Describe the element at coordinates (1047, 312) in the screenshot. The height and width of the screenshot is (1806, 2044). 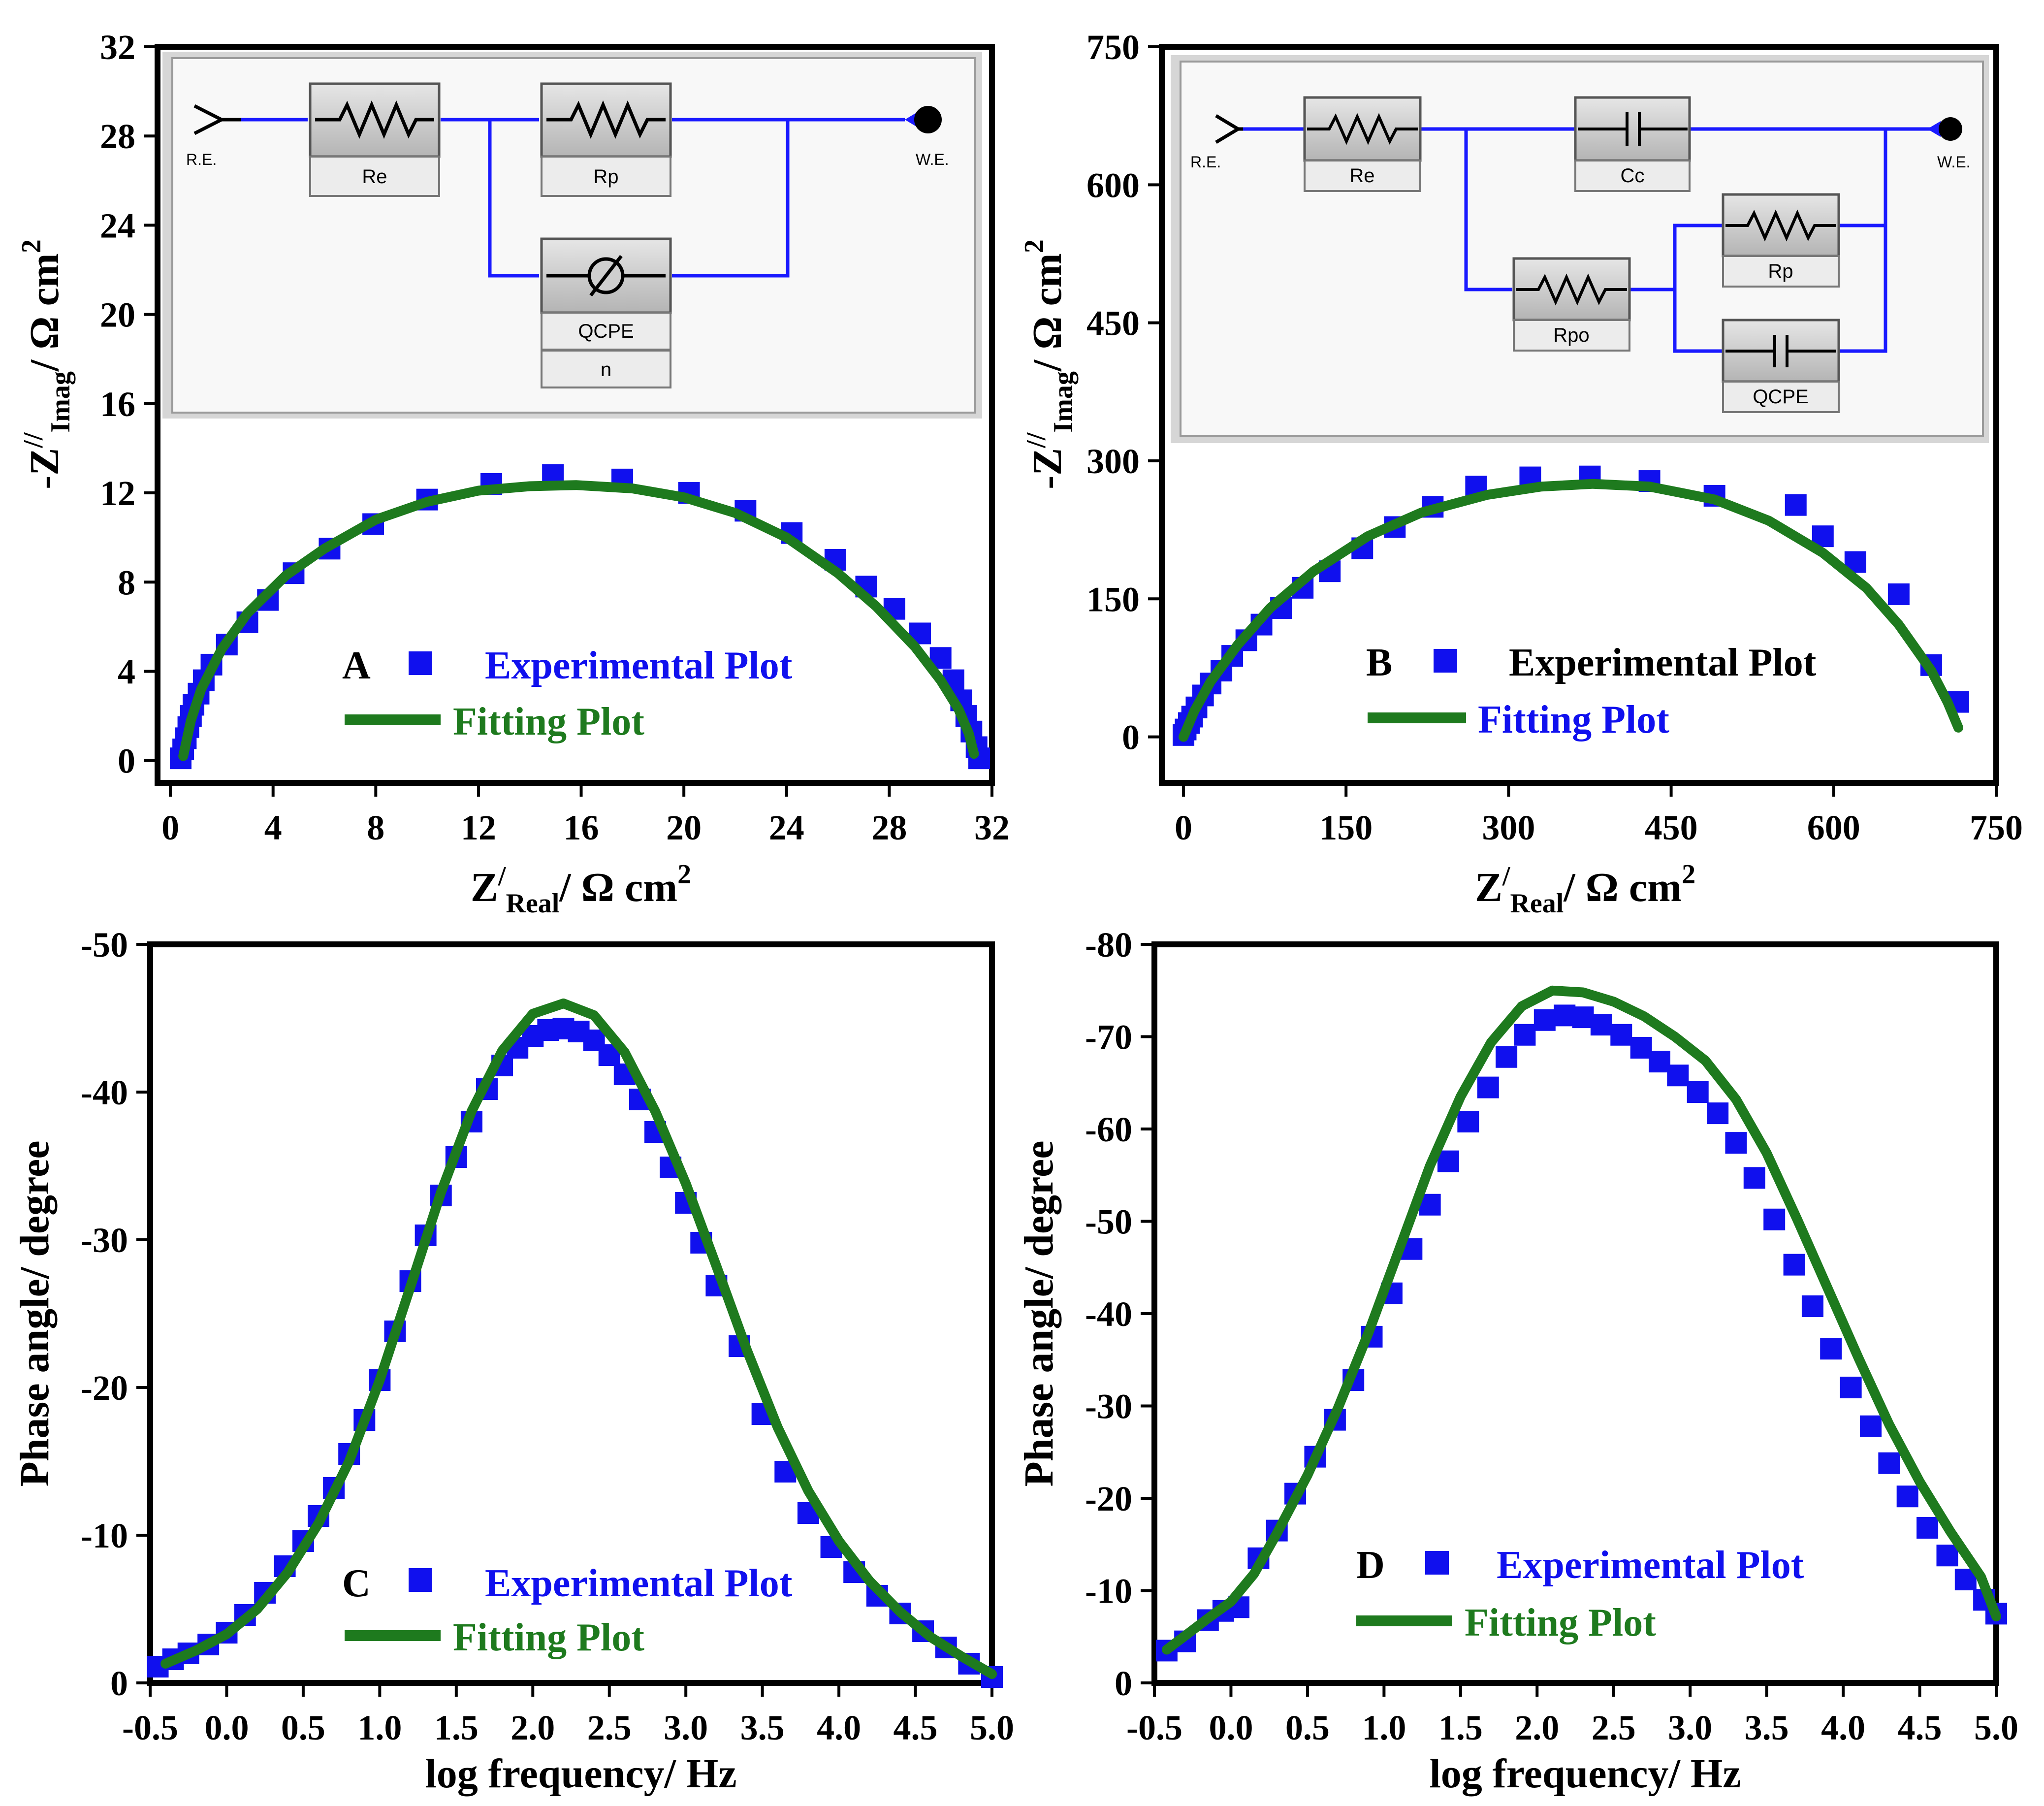
I see `panel-b-ylabel-unit: / Ω cm` at that location.